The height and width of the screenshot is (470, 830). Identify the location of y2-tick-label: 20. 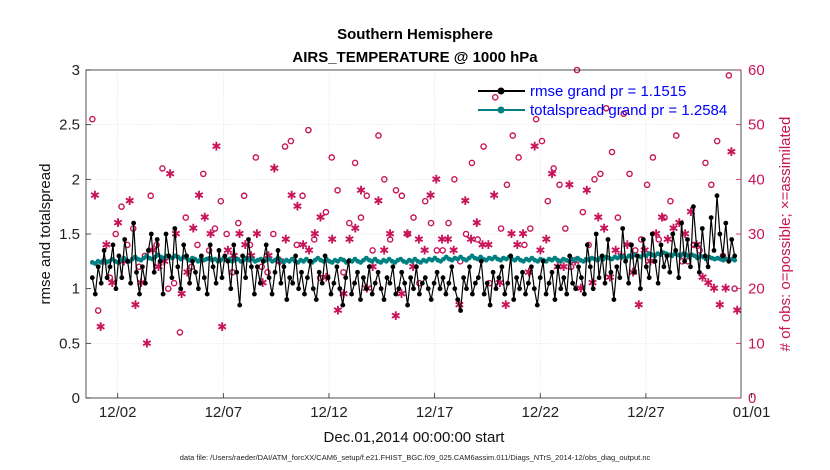
(756, 289).